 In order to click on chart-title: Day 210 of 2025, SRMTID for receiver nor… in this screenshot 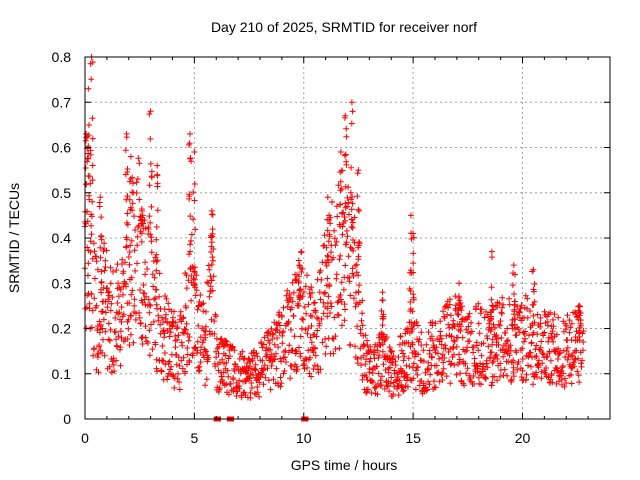, I will do `click(344, 27)`.